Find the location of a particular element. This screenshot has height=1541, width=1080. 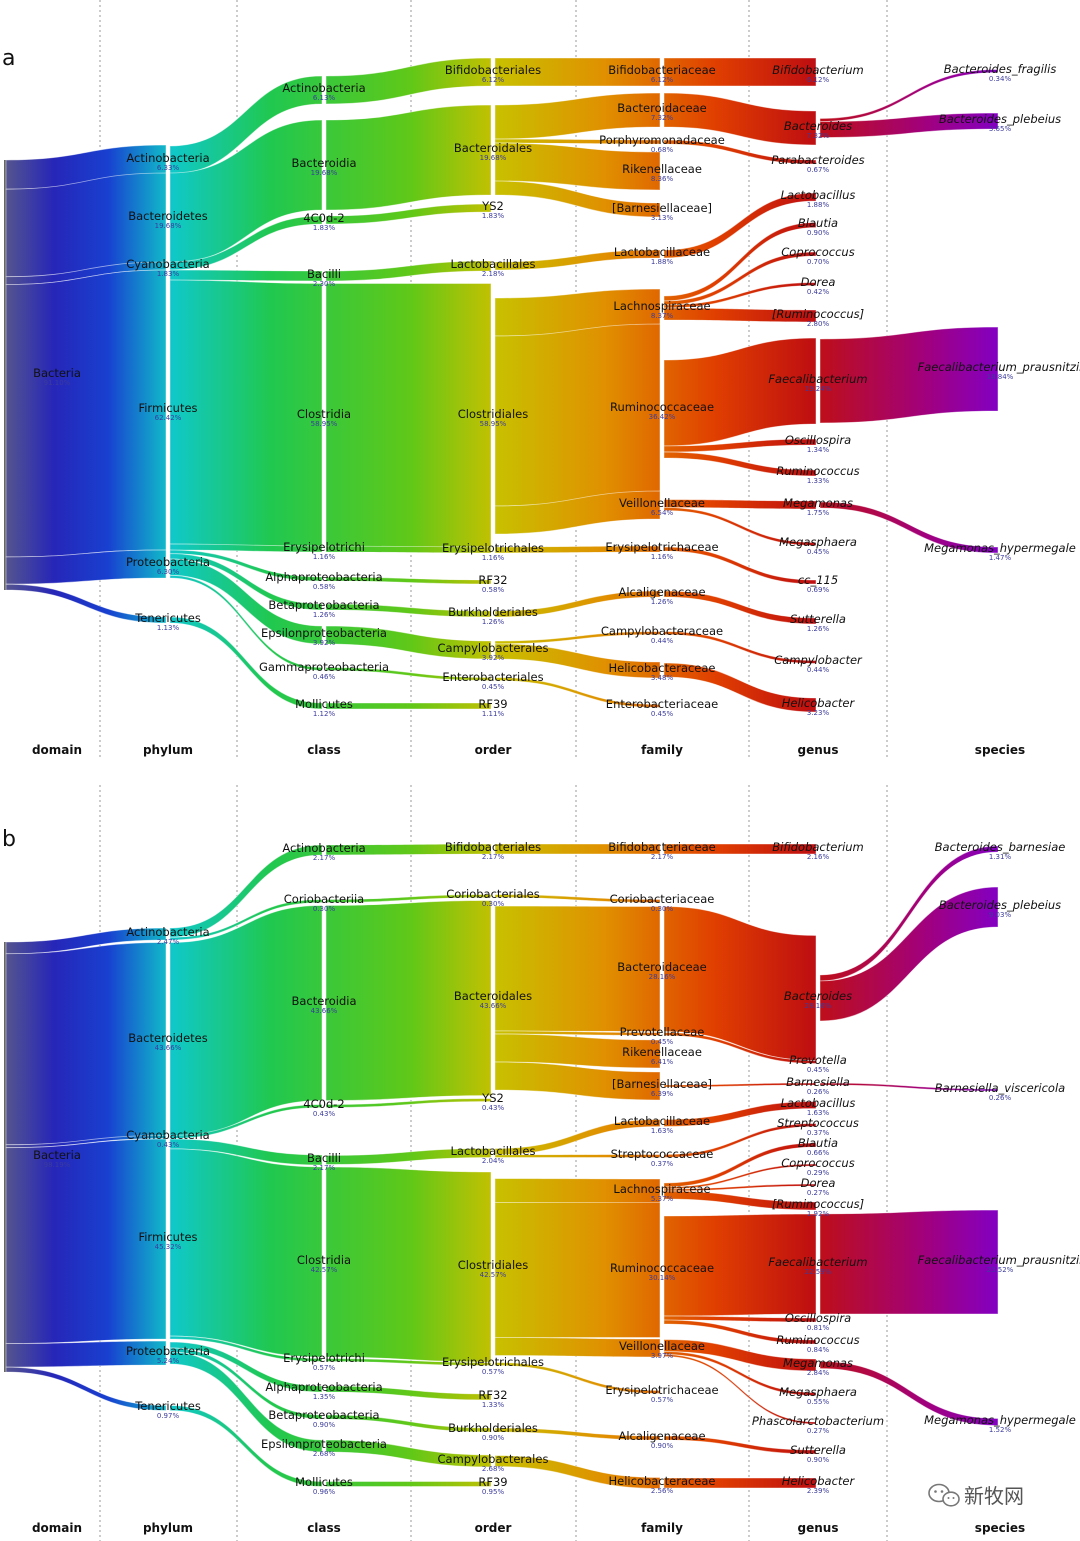

node-percent-a-entero-f: 0.45% is located at coordinates (662, 714).